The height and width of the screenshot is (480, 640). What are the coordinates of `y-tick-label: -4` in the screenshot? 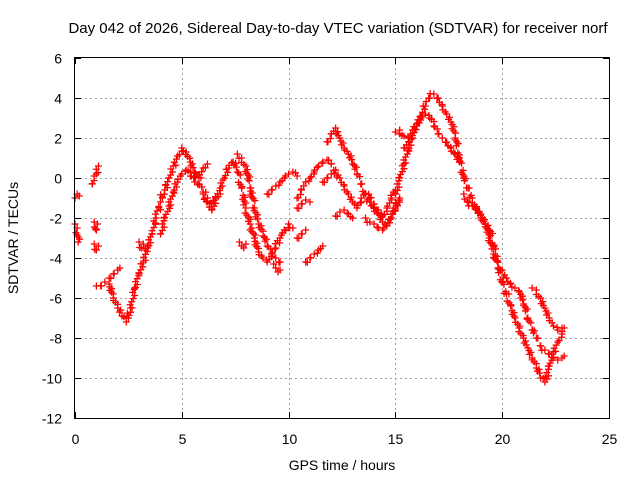 It's located at (56, 259).